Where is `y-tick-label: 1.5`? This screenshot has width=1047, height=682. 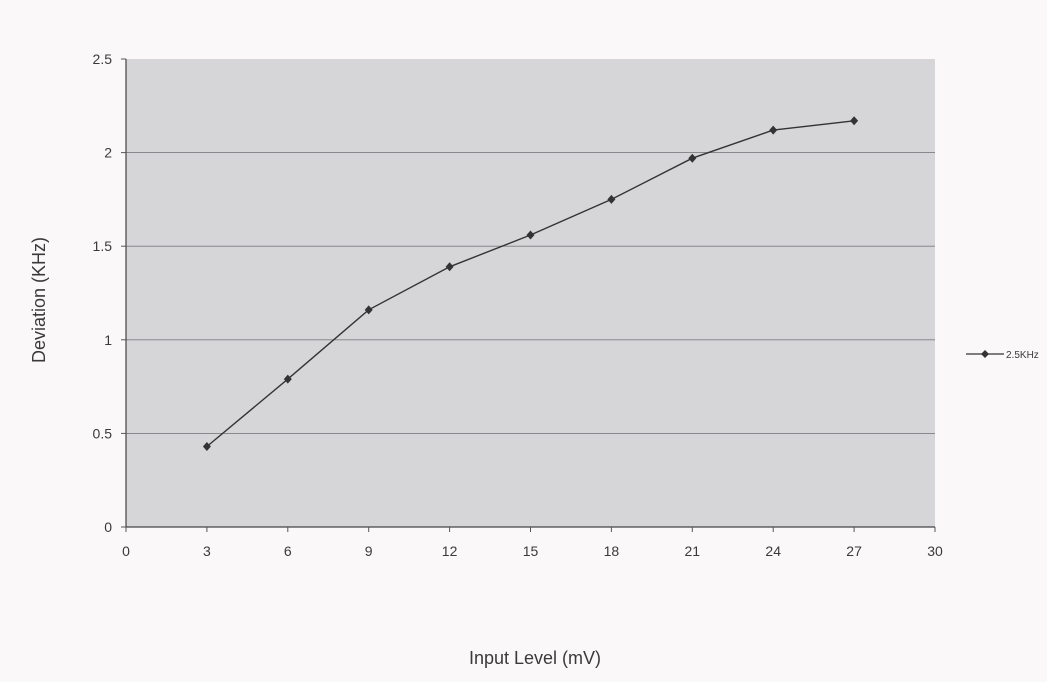 y-tick-label: 1.5 is located at coordinates (103, 246).